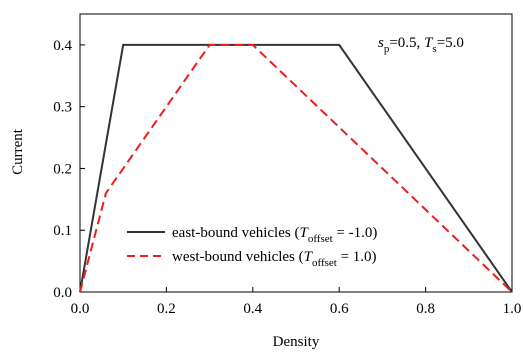 Image resolution: width=523 pixels, height=352 pixels. I want to click on y-tick-label: 0.4, so click(62, 46).